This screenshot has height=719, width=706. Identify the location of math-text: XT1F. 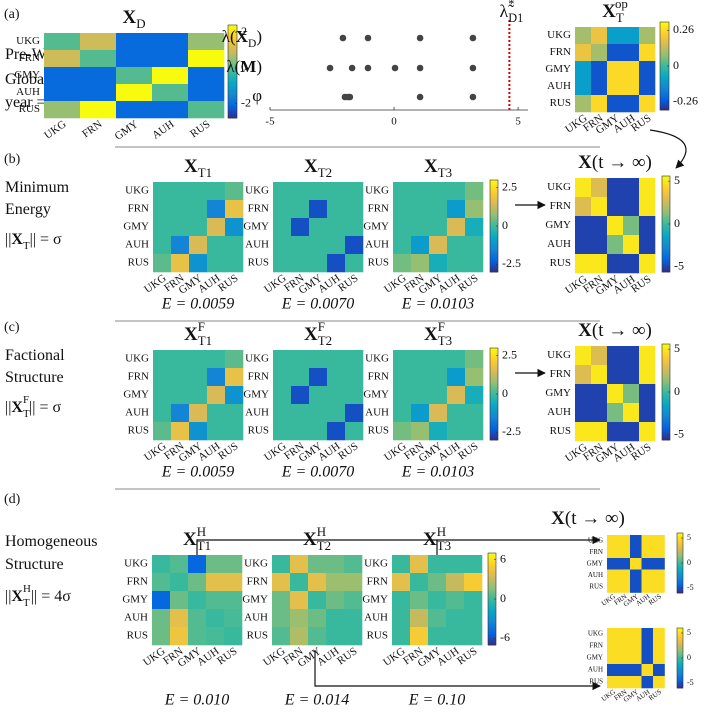
(198, 333).